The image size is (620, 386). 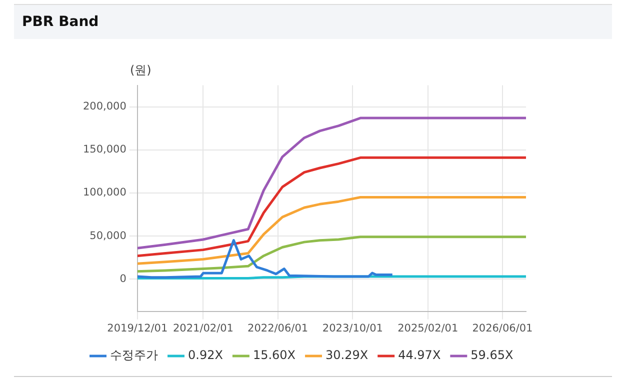 I want to click on x-tick-label: 2022/06/01, so click(x=278, y=328).